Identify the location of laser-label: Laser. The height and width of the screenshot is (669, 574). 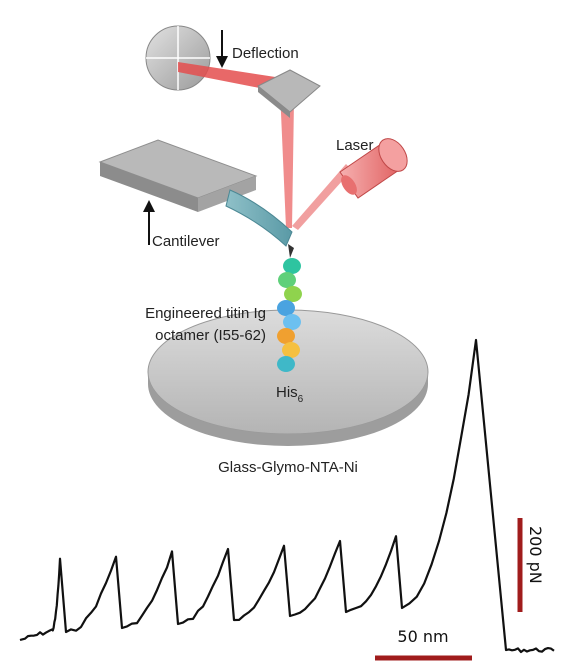
(355, 145).